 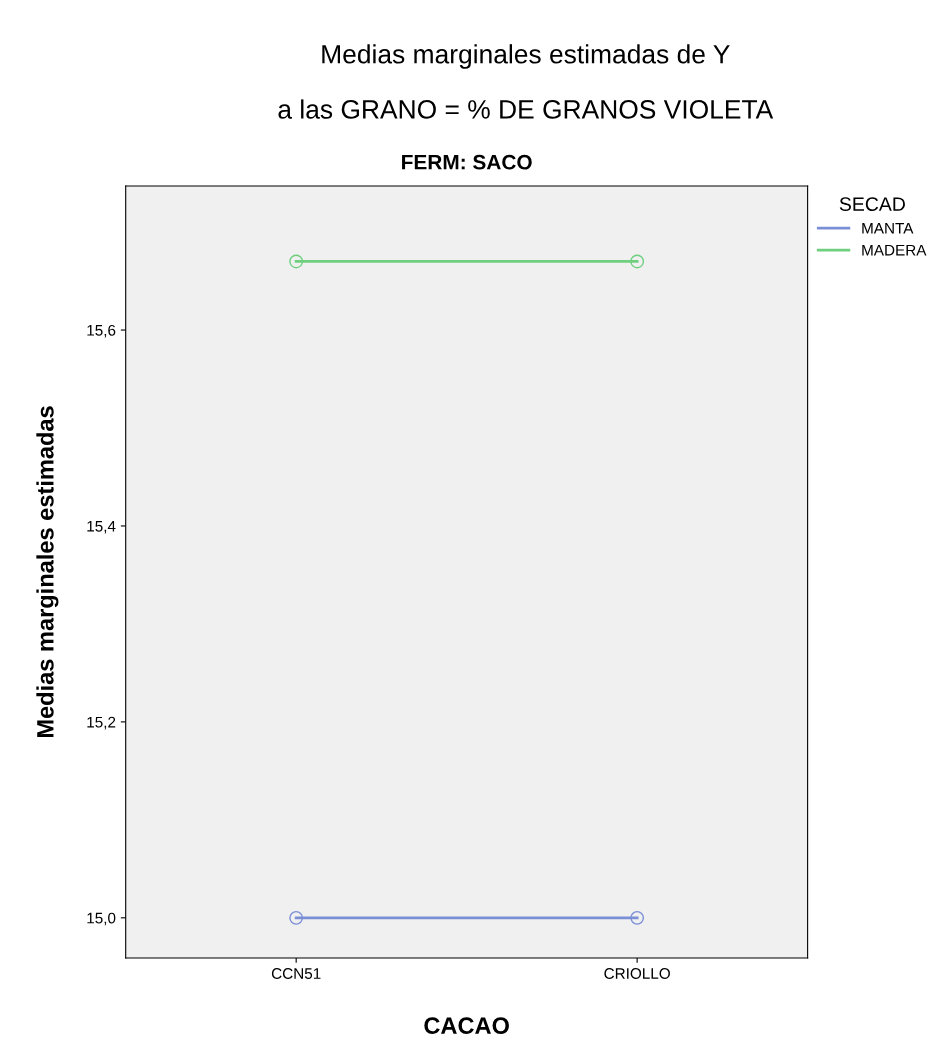 What do you see at coordinates (47, 572) in the screenshot?
I see `y-axis-title: Medias marginales estimadas` at bounding box center [47, 572].